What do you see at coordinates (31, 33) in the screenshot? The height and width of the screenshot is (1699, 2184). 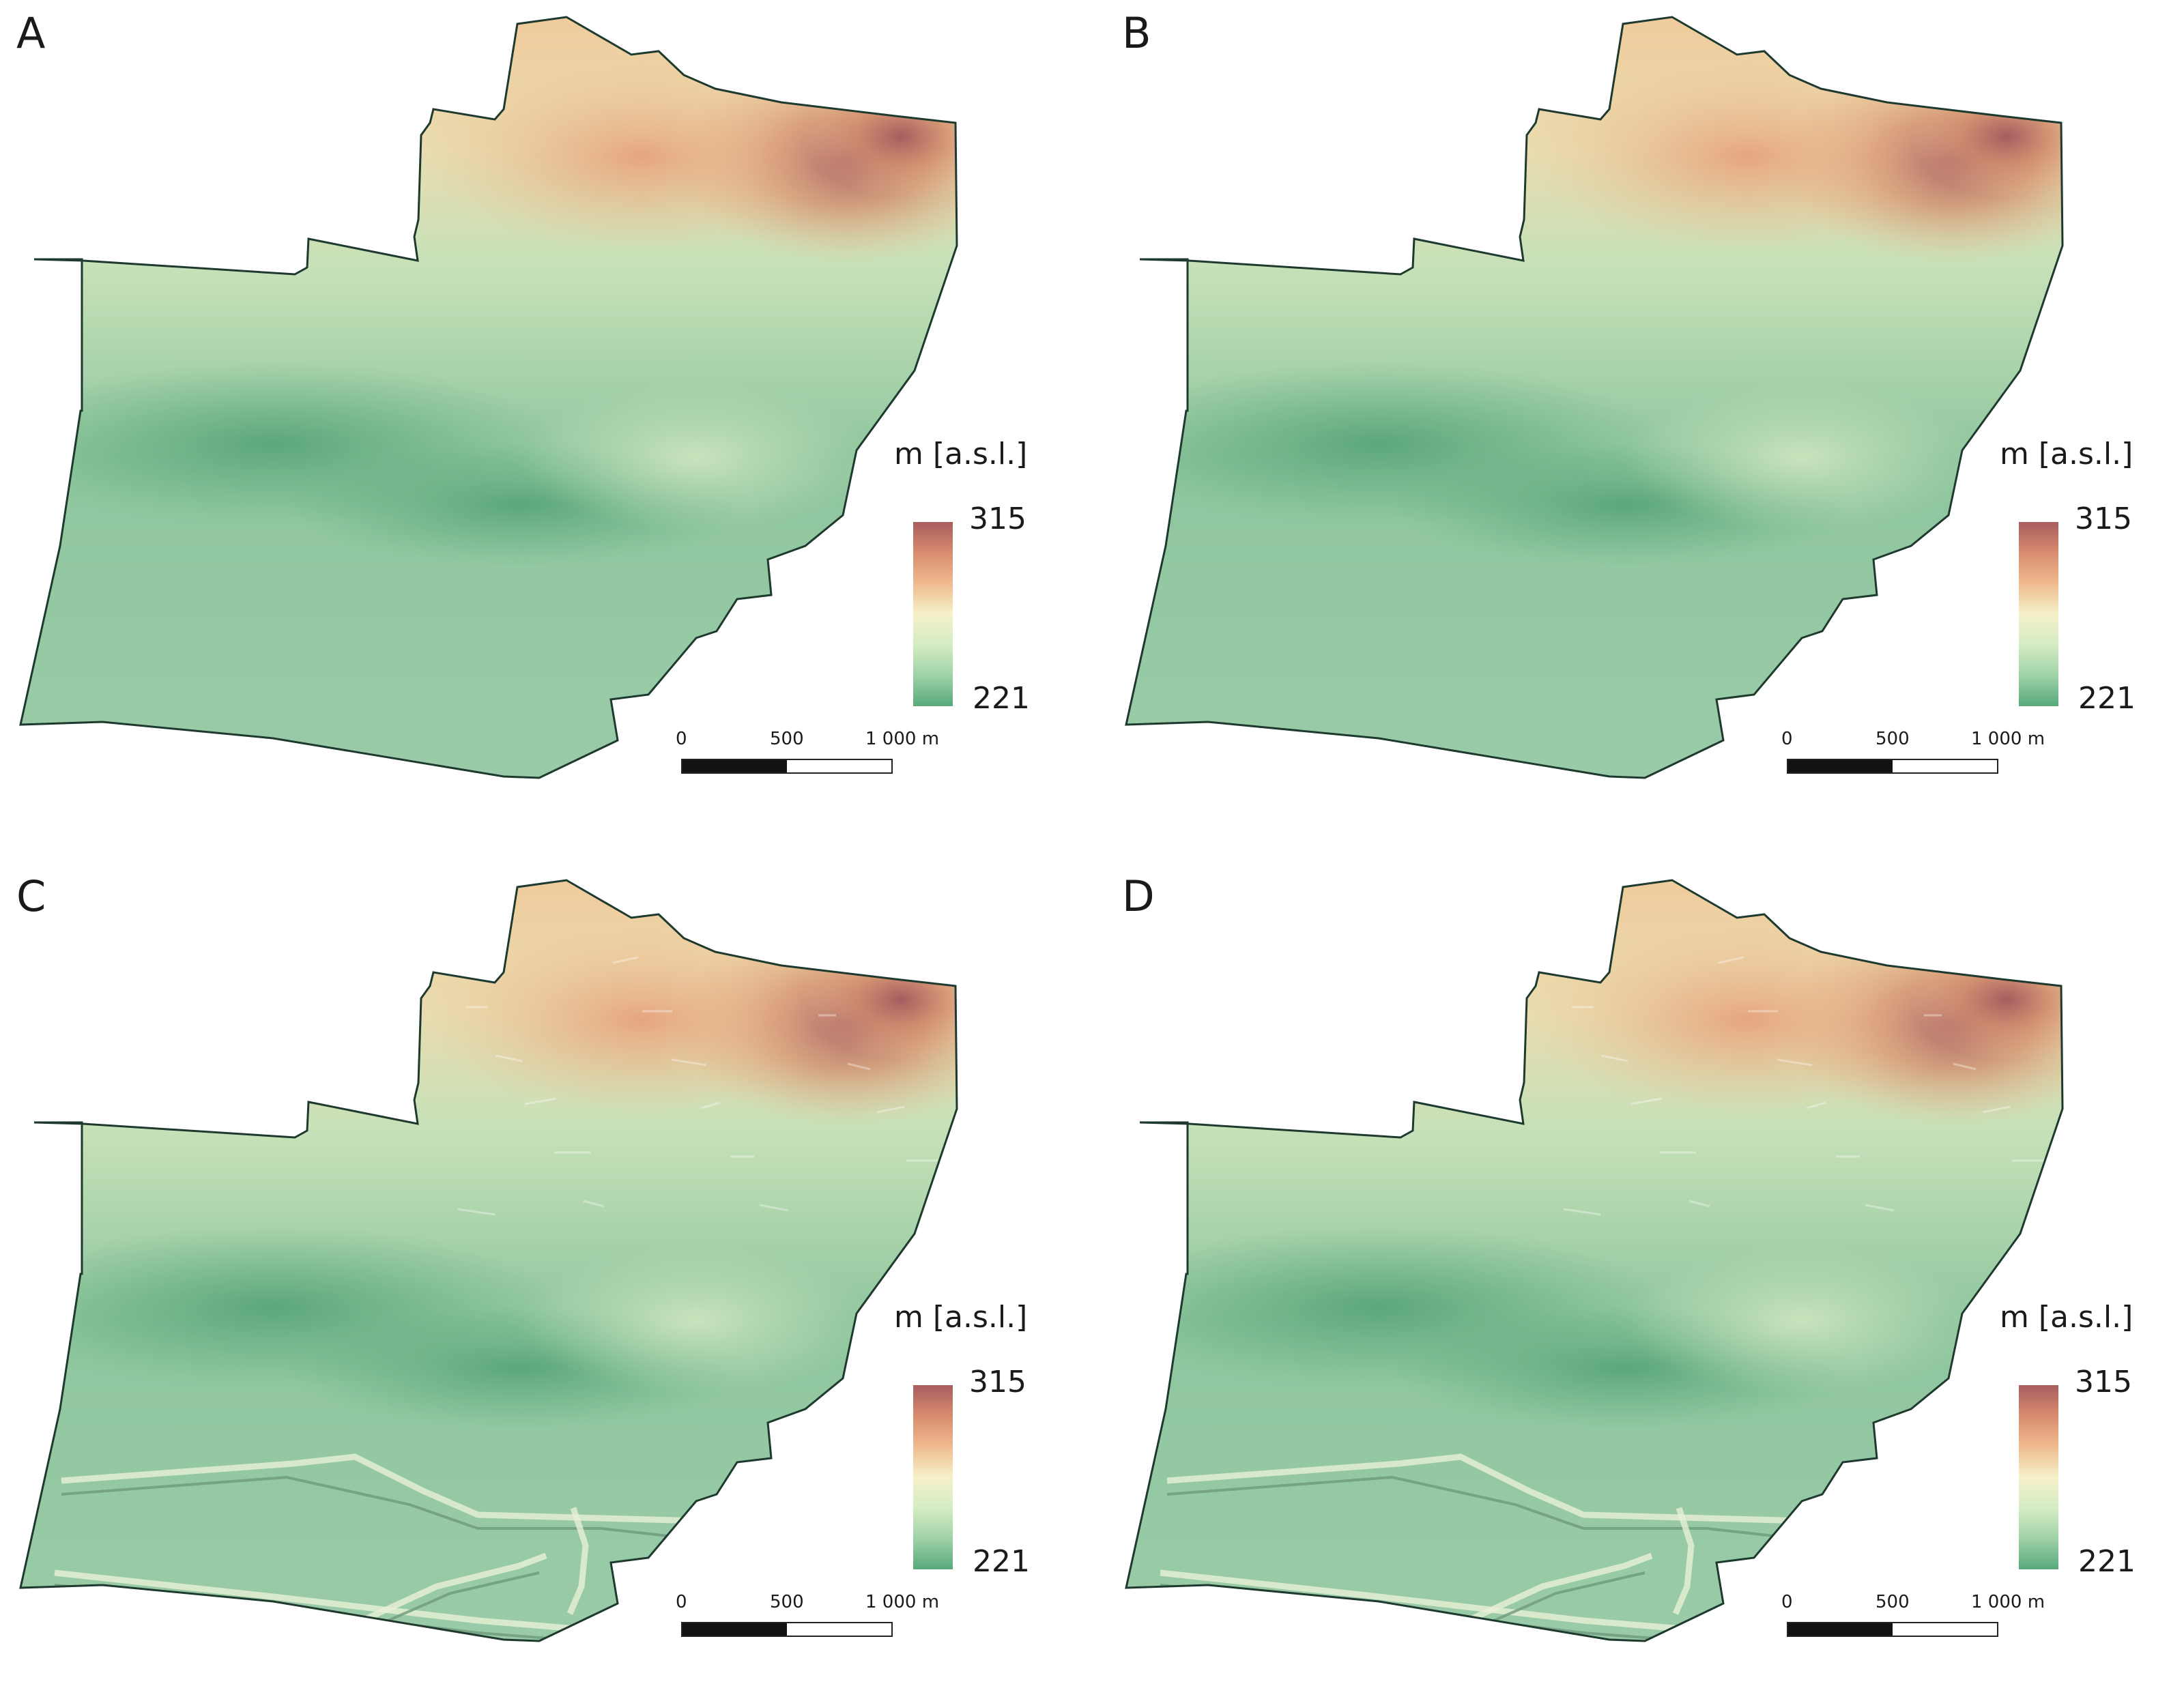 I see `panel-label: A` at bounding box center [31, 33].